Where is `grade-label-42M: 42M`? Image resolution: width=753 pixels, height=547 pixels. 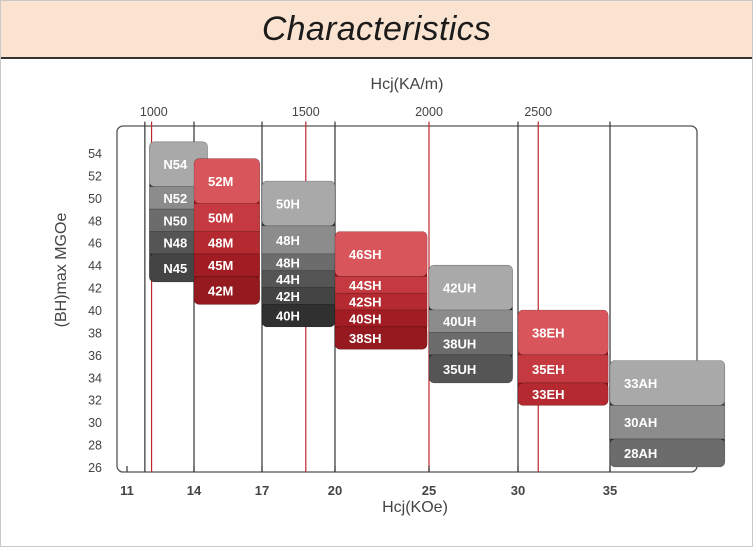 grade-label-42M: 42M is located at coordinates (220, 290).